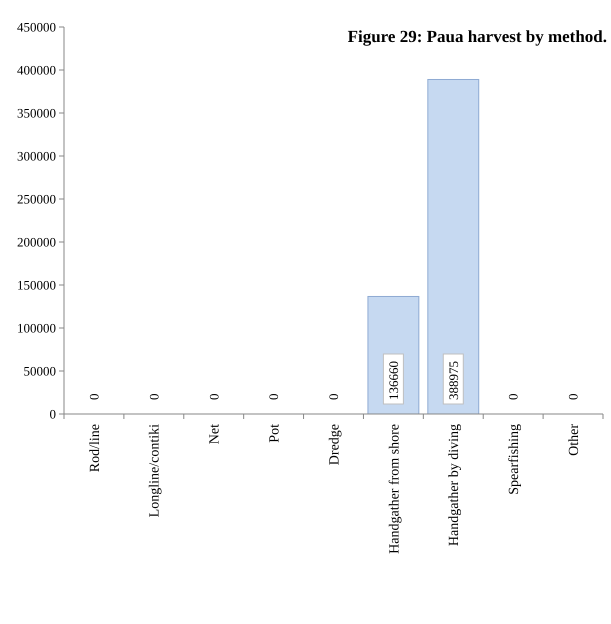 The image size is (611, 624). I want to click on y-tick-label: 150000, so click(36, 285).